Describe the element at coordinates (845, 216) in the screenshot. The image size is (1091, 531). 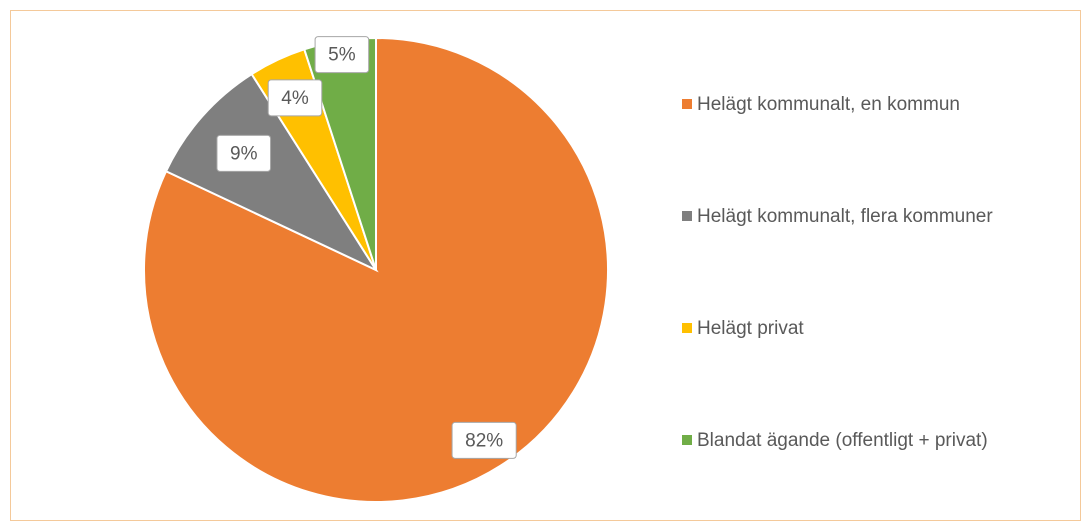
I see `legend-label: Helägt kommunalt, flera kommuner` at that location.